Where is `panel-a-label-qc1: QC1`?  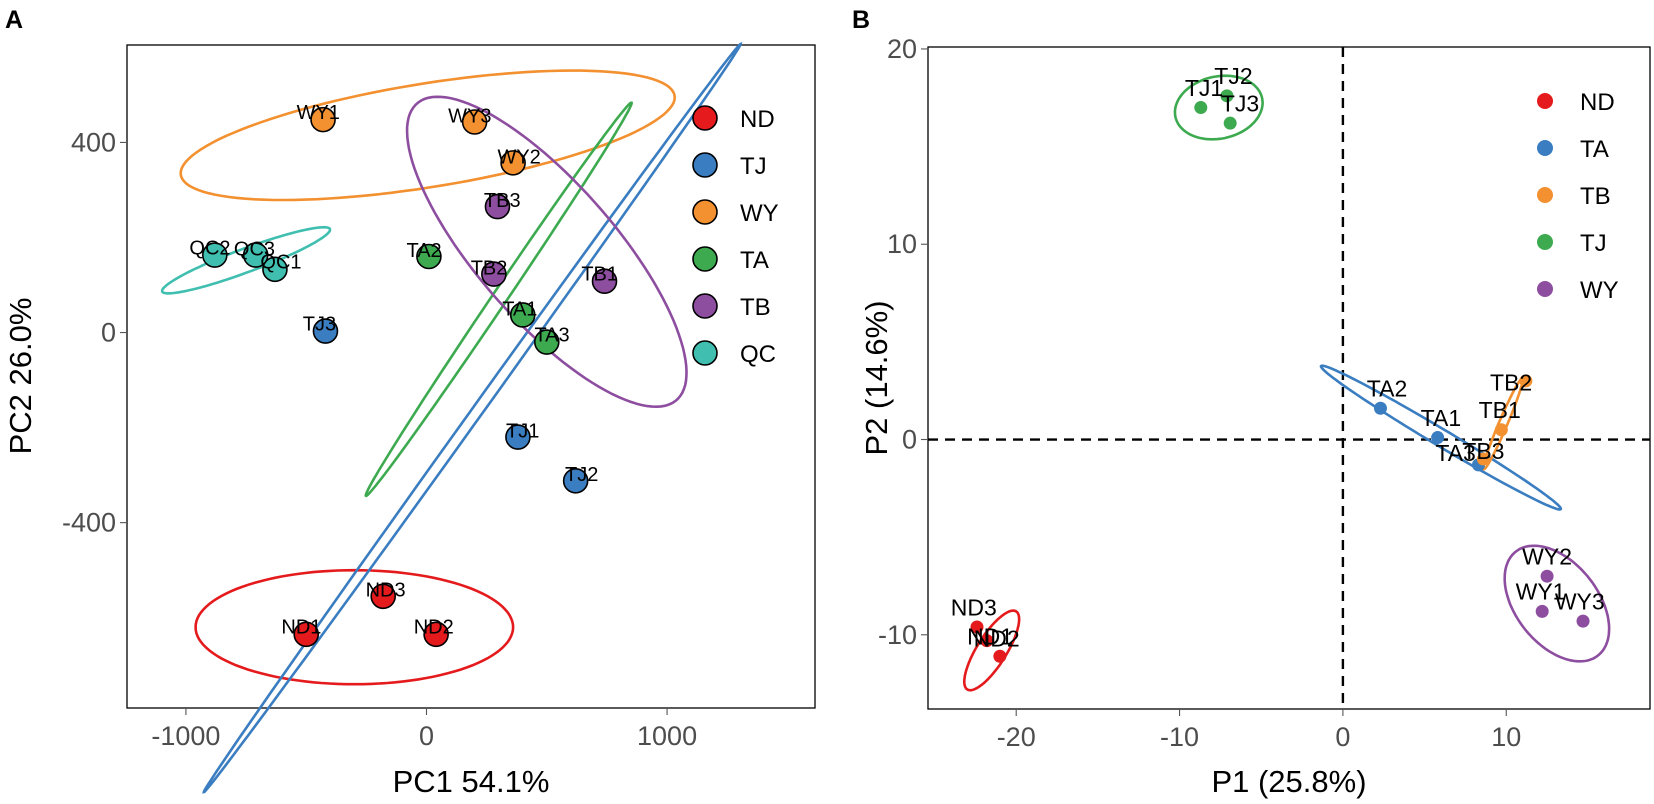 panel-a-label-qc1: QC1 is located at coordinates (280, 263).